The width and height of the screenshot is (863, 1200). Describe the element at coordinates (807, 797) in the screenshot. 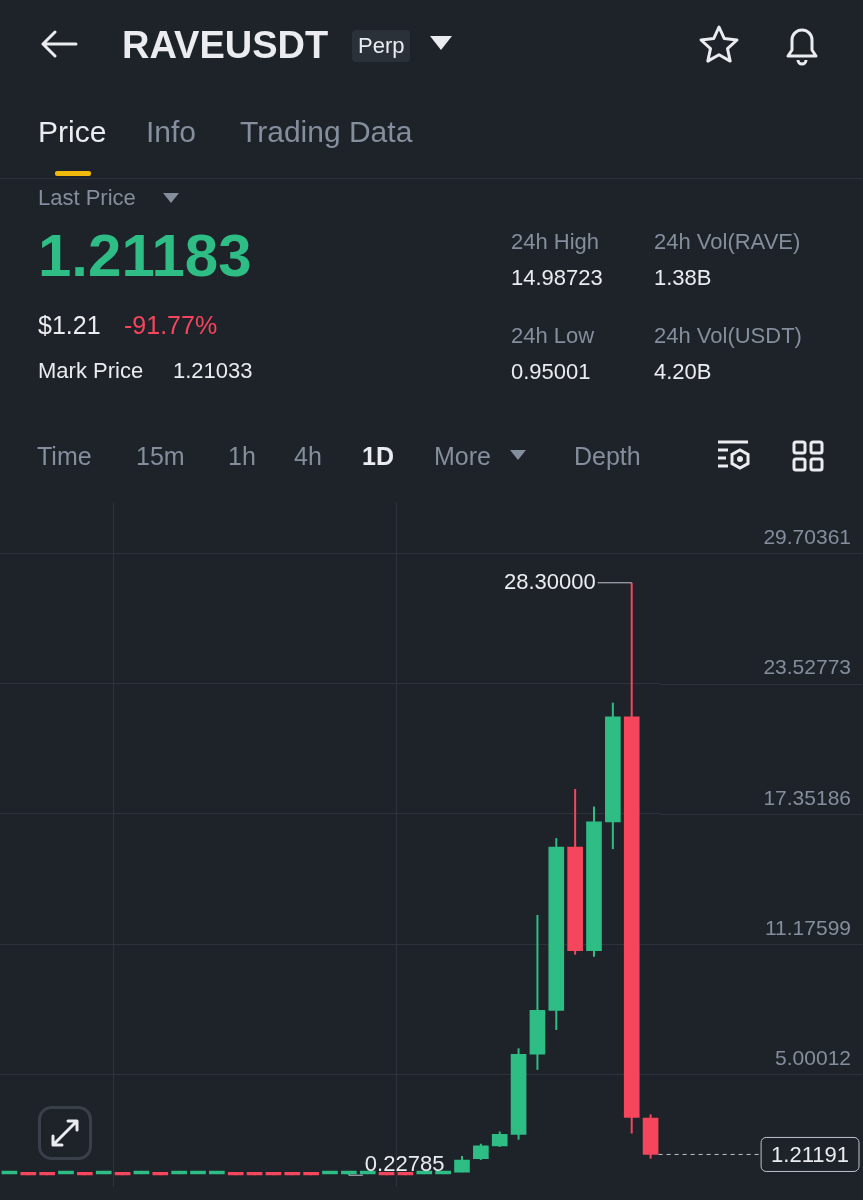

I see `y-tick-label: 17.35186` at that location.